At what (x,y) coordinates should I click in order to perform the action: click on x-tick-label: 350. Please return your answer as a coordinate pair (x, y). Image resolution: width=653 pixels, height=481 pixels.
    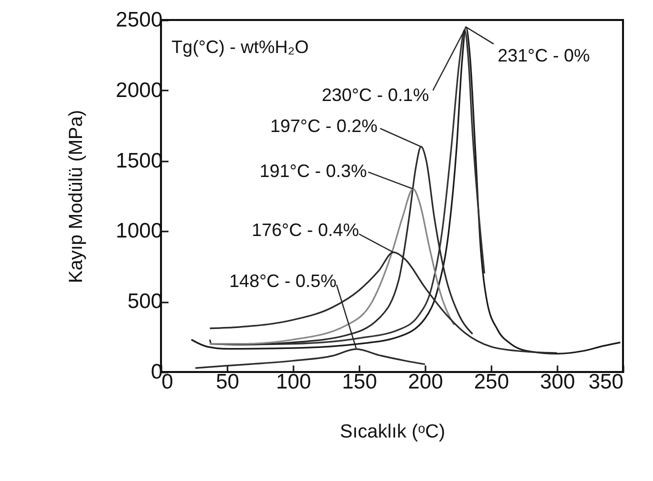
    Looking at the image, I should click on (606, 382).